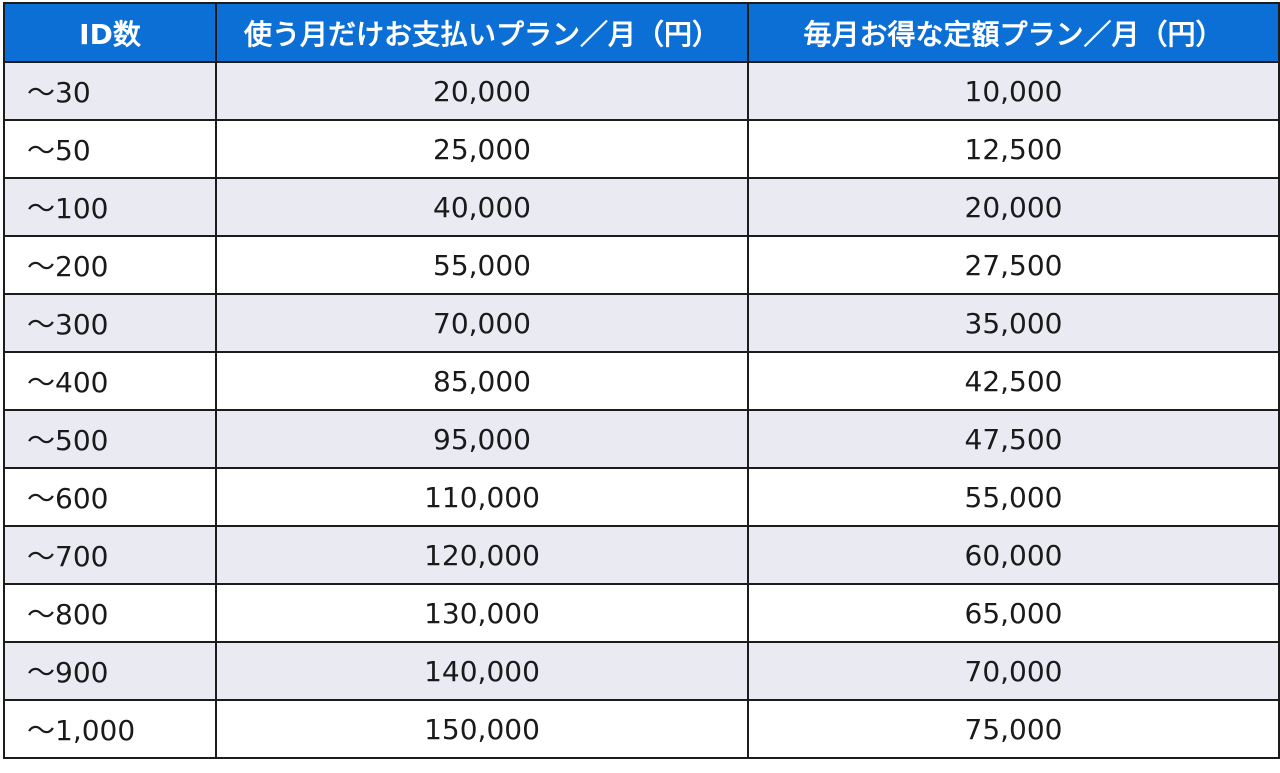 Image resolution: width=1280 pixels, height=773 pixels. I want to click on flat-rate-price-cell: 65,000, so click(1013, 613).